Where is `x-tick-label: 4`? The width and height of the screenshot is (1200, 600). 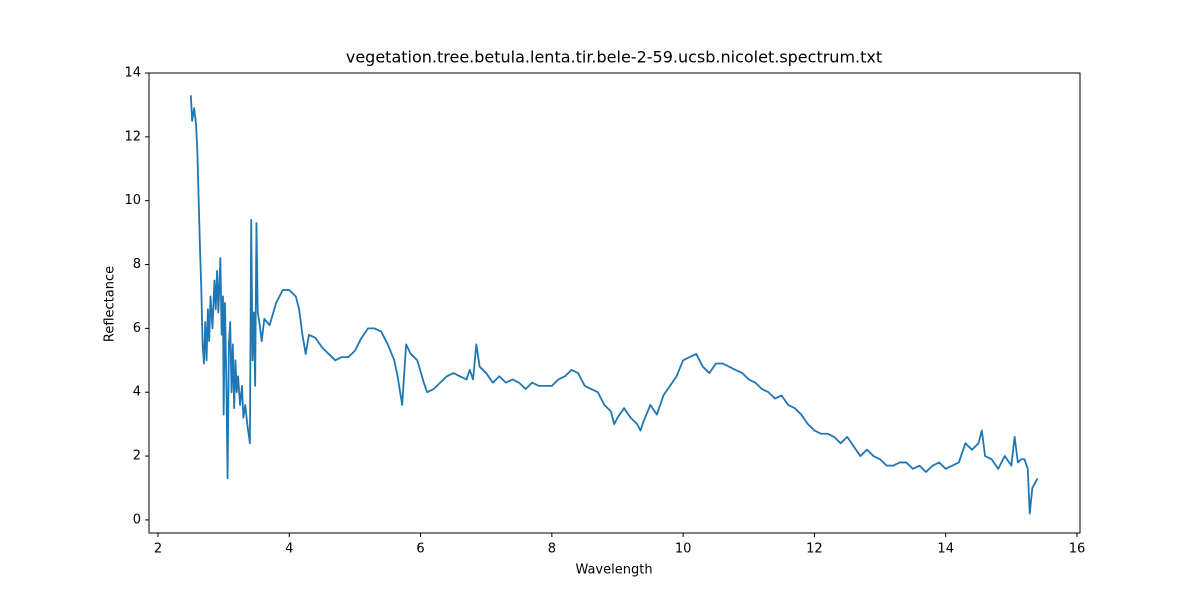
x-tick-label: 4 is located at coordinates (289, 549).